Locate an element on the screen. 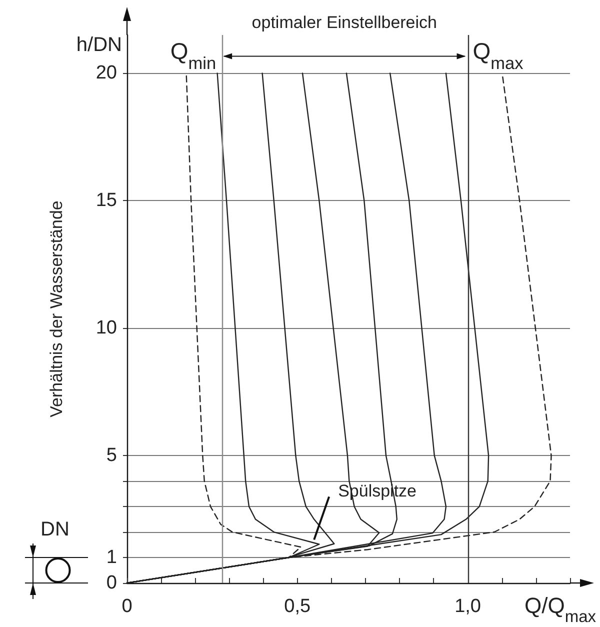 Image resolution: width=600 pixels, height=627 pixels. ref-line-label: Q$_{min}$ is located at coordinates (193, 56).